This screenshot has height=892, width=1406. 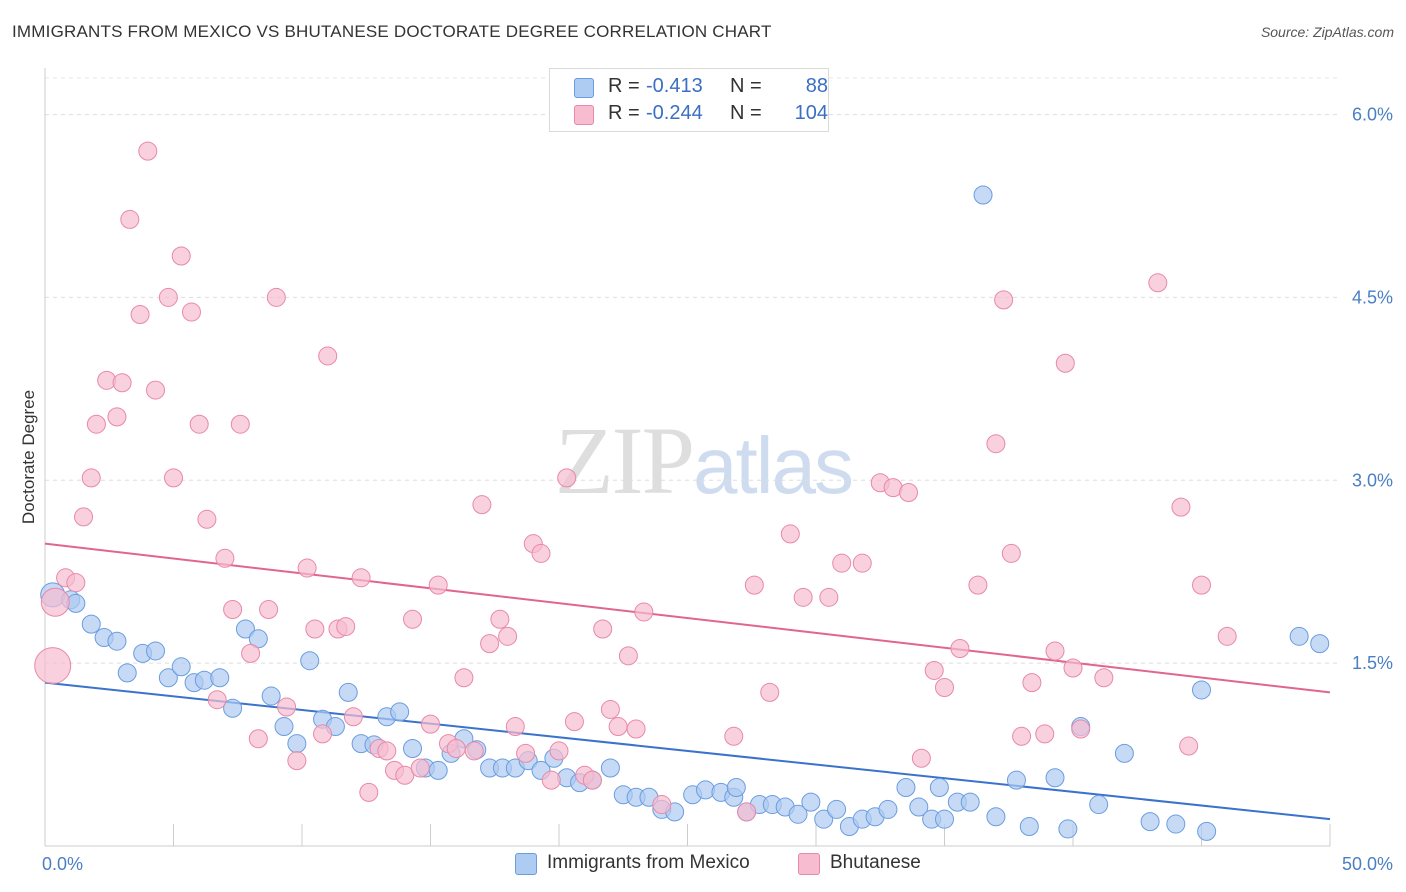 What do you see at coordinates (687, 751) in the screenshot?
I see `trend-line-mexico` at bounding box center [687, 751].